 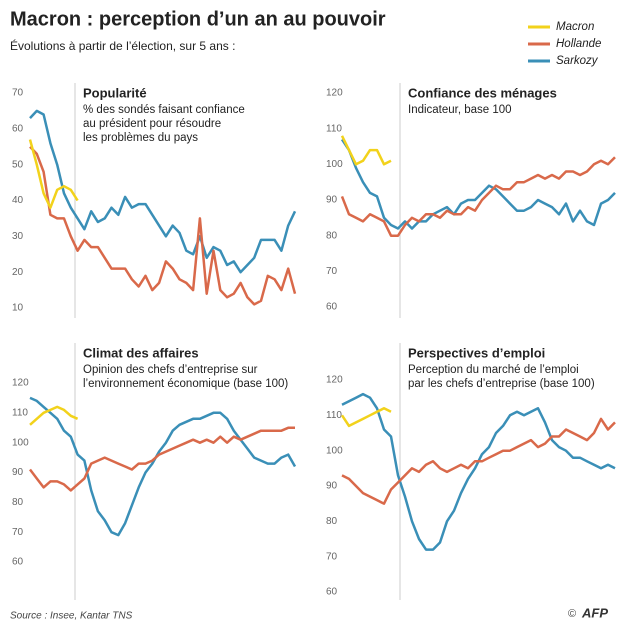 What do you see at coordinates (140, 138) in the screenshot?
I see `panel-subtitle: les problèmes du pays` at bounding box center [140, 138].